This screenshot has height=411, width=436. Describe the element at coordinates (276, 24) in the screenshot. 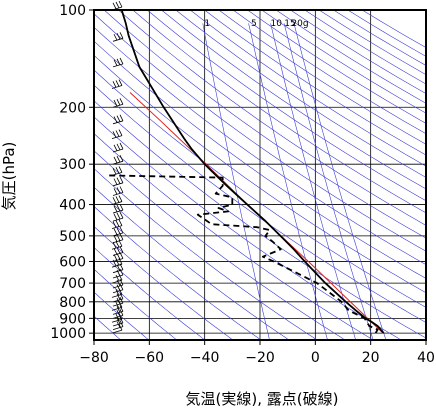

I see `mixing-ratio-label: 10` at that location.